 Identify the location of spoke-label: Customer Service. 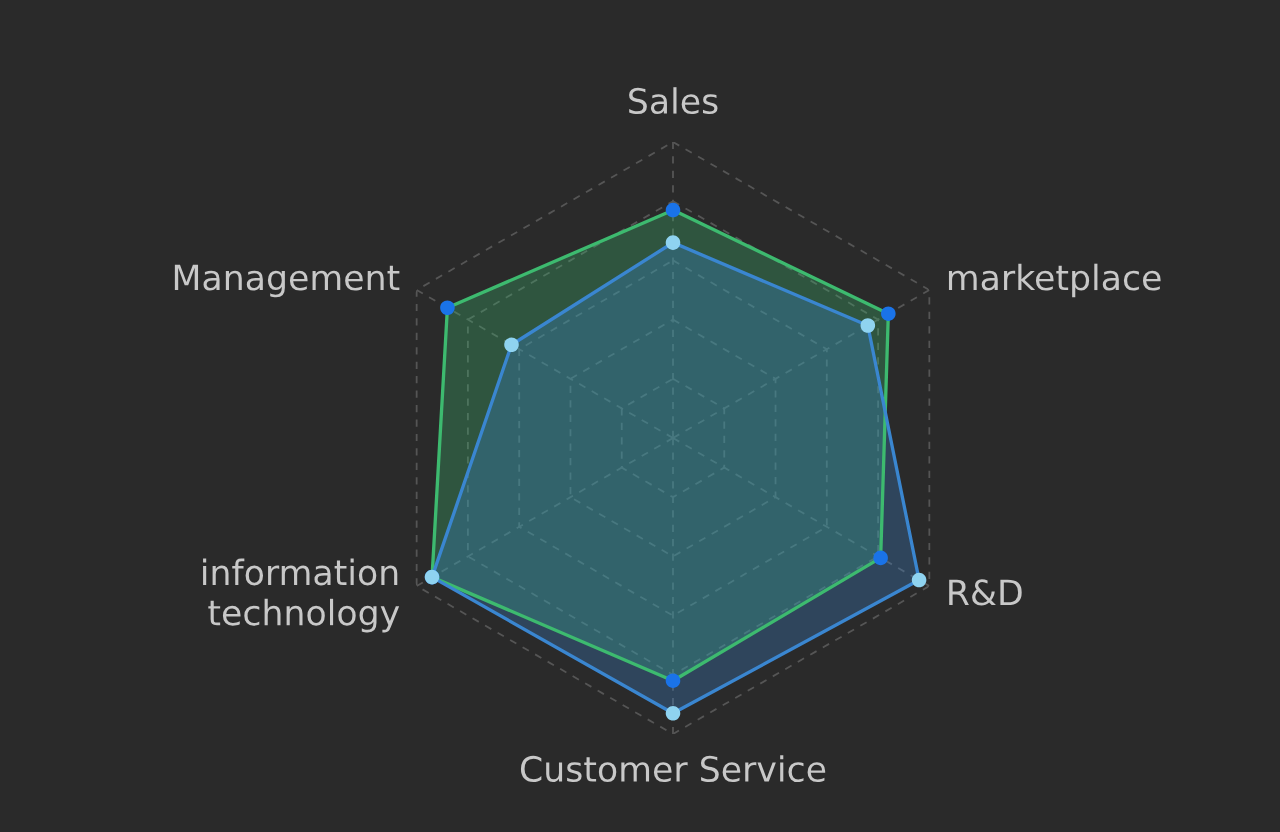
(673, 769).